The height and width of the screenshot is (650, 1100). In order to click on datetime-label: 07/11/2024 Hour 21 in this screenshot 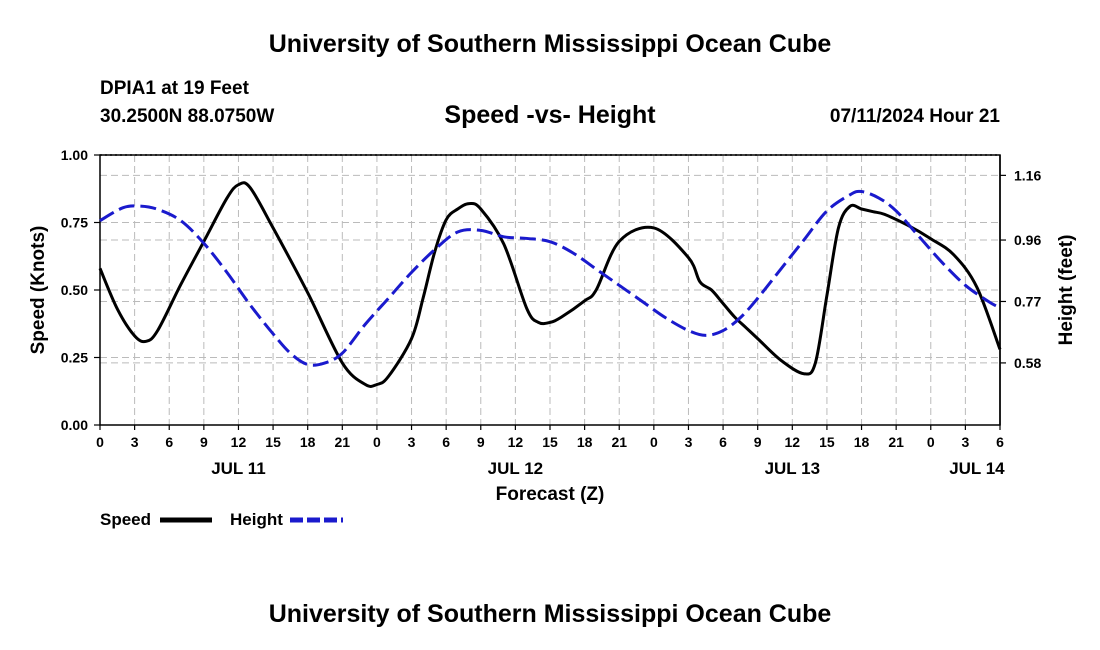, I will do `click(914, 116)`.